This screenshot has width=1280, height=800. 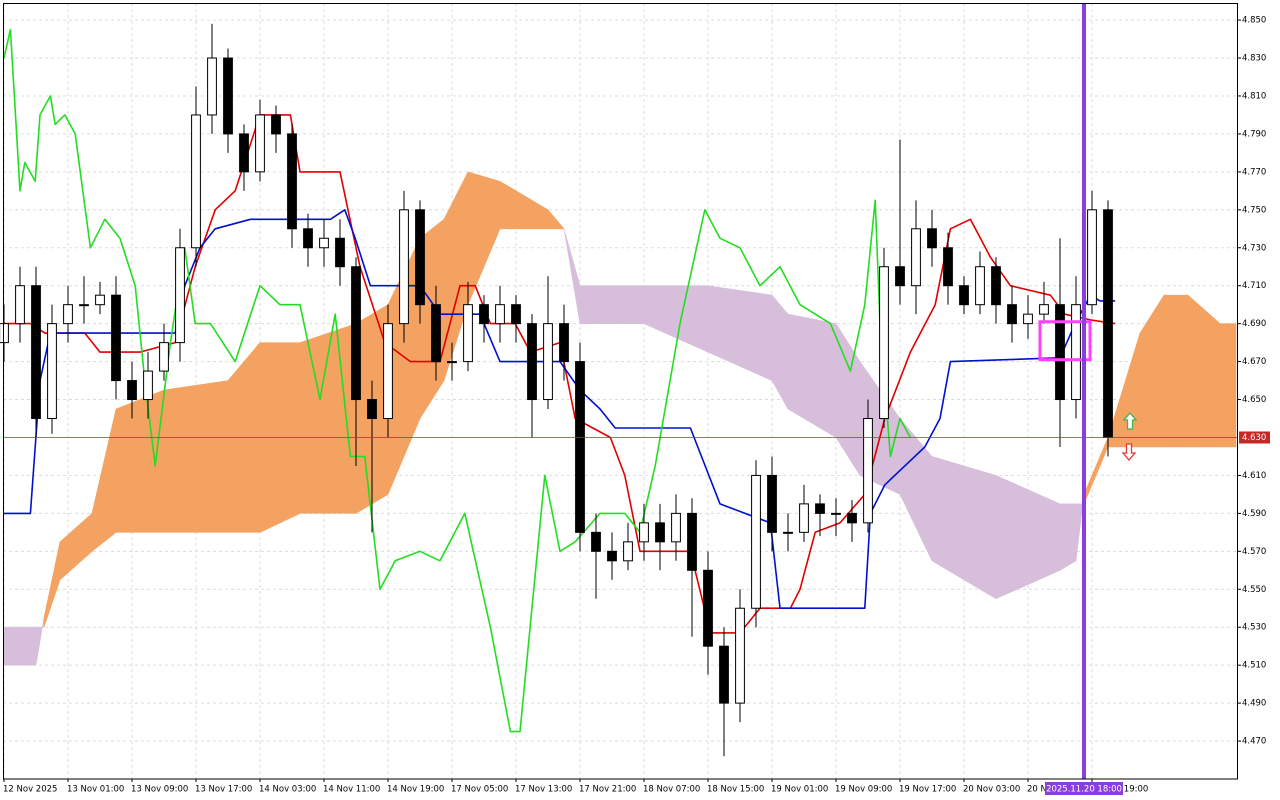 What do you see at coordinates (1254, 21) in the screenshot?
I see `y-tick-label: 4.850` at bounding box center [1254, 21].